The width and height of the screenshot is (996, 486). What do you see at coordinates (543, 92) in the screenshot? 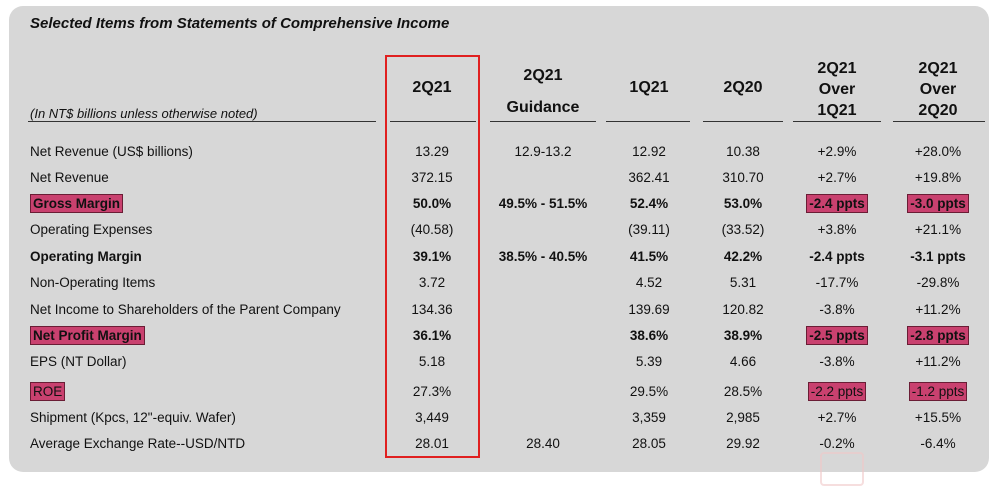
I see `header-guidance: 2Q21 Guidance` at bounding box center [543, 92].